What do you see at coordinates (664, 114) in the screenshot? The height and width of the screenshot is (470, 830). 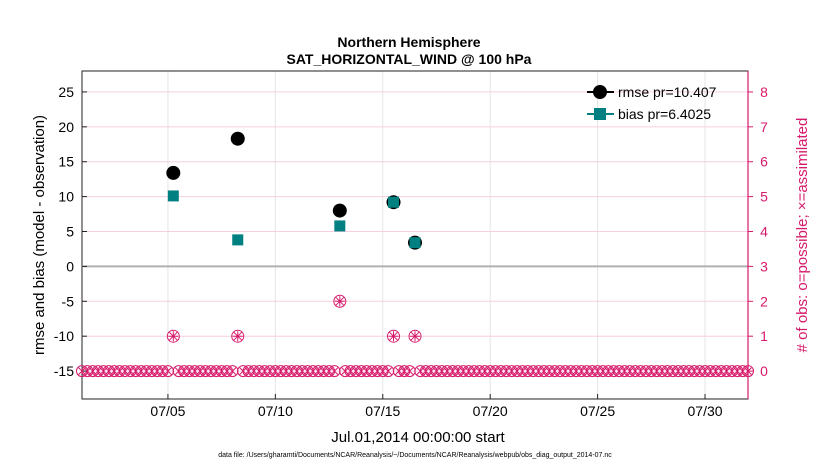 I see `legend-bias-label: bias pr=6.4025` at bounding box center [664, 114].